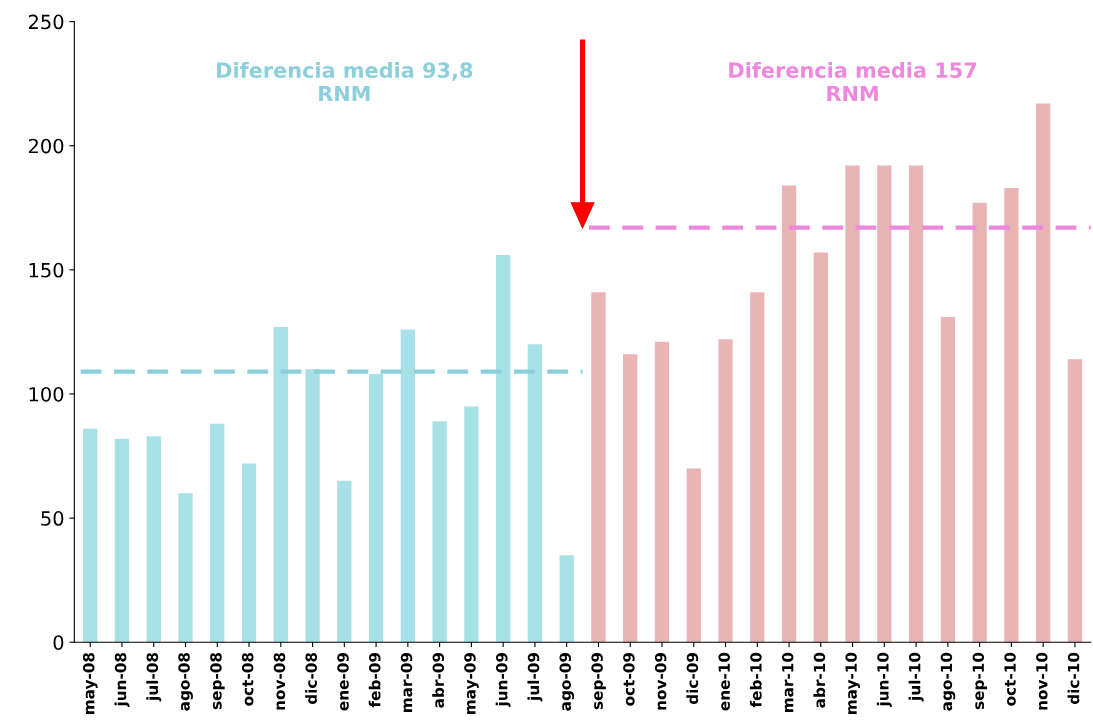 This screenshot has width=1093, height=720. I want to click on x-tick-label: dic-10, so click(1073, 678).